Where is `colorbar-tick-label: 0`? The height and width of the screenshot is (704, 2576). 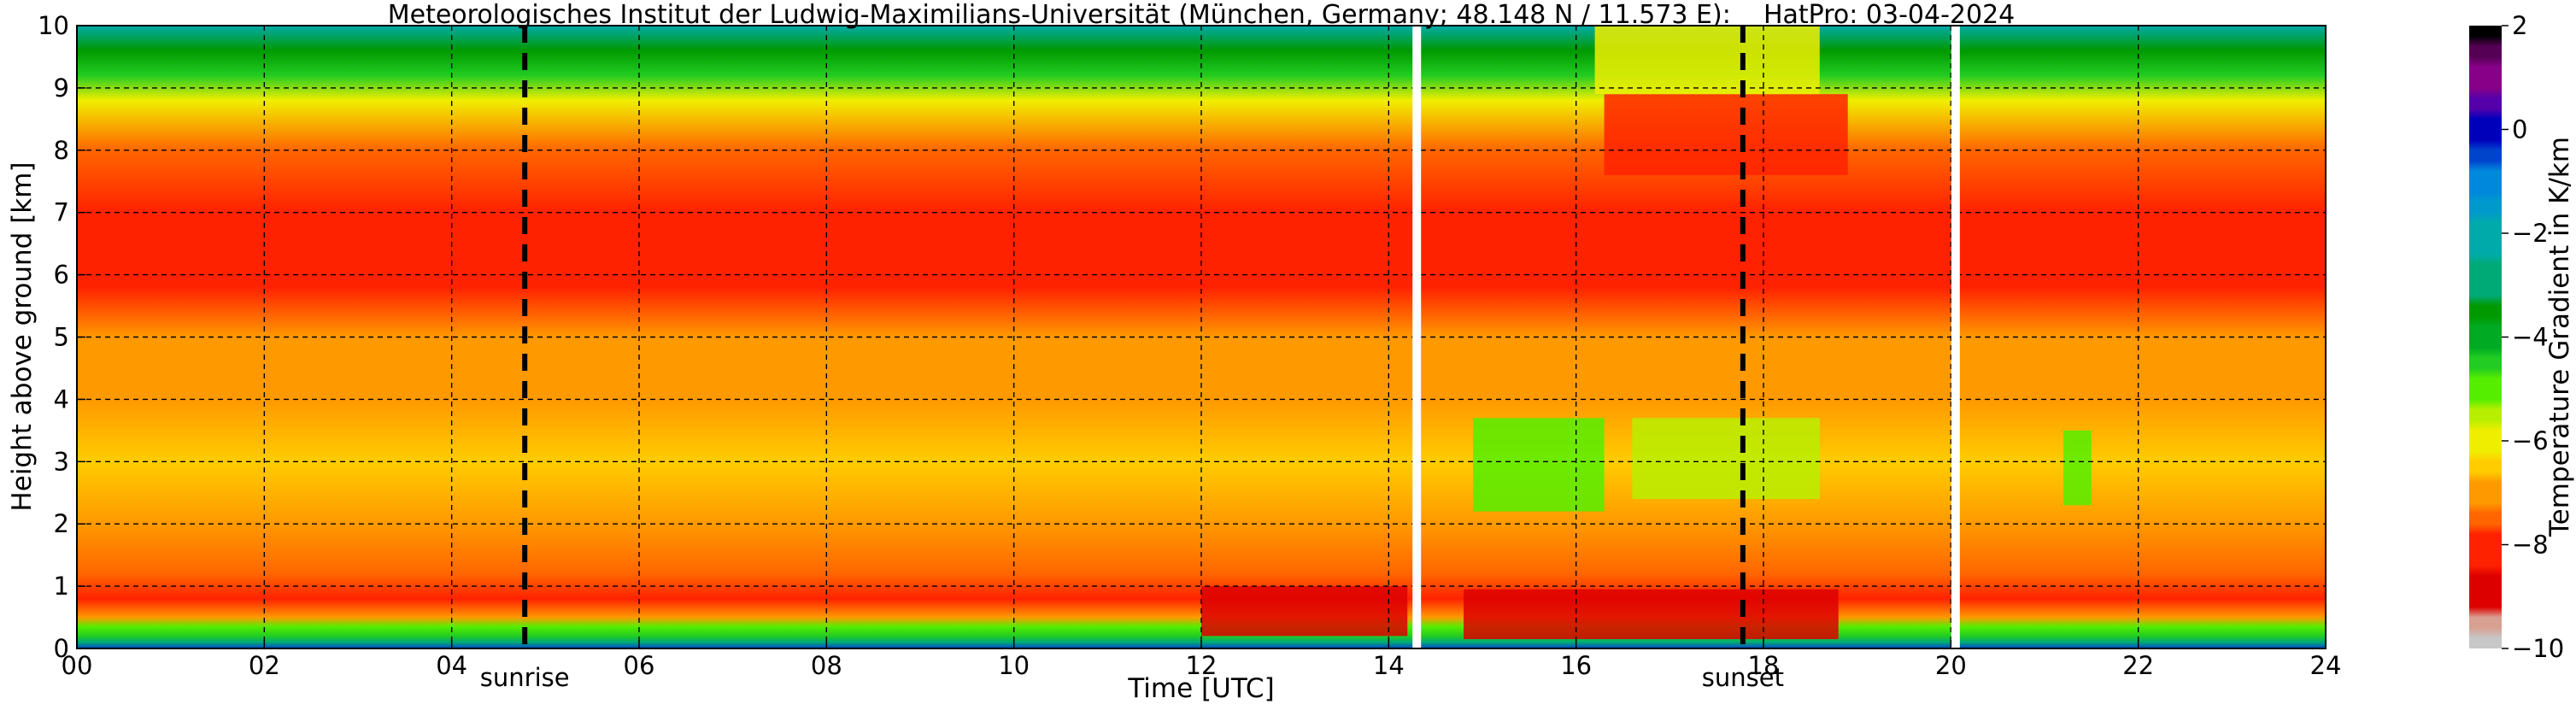 colorbar-tick-label: 0 is located at coordinates (2519, 129).